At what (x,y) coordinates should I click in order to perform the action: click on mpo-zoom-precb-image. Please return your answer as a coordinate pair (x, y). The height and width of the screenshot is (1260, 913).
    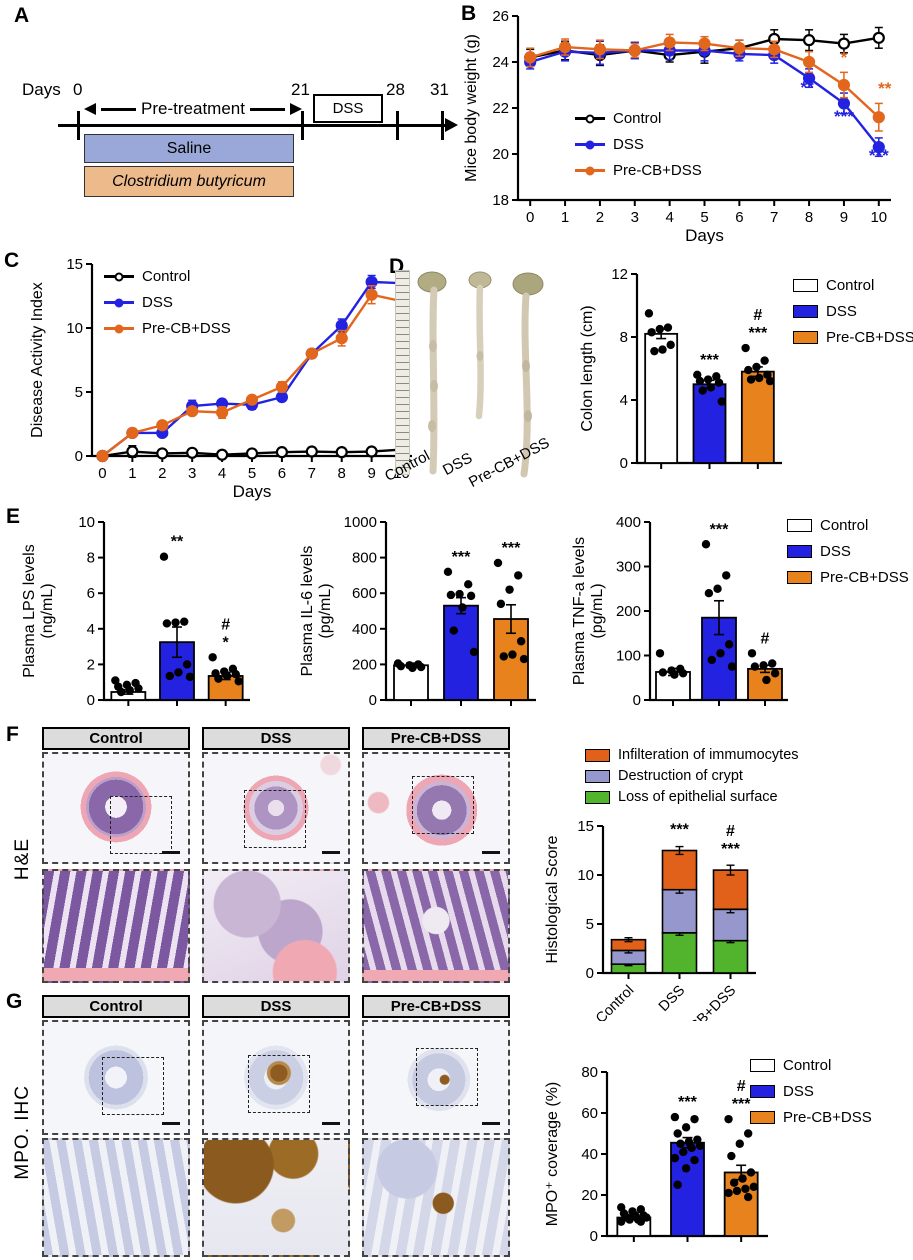
    Looking at the image, I should click on (436, 1197).